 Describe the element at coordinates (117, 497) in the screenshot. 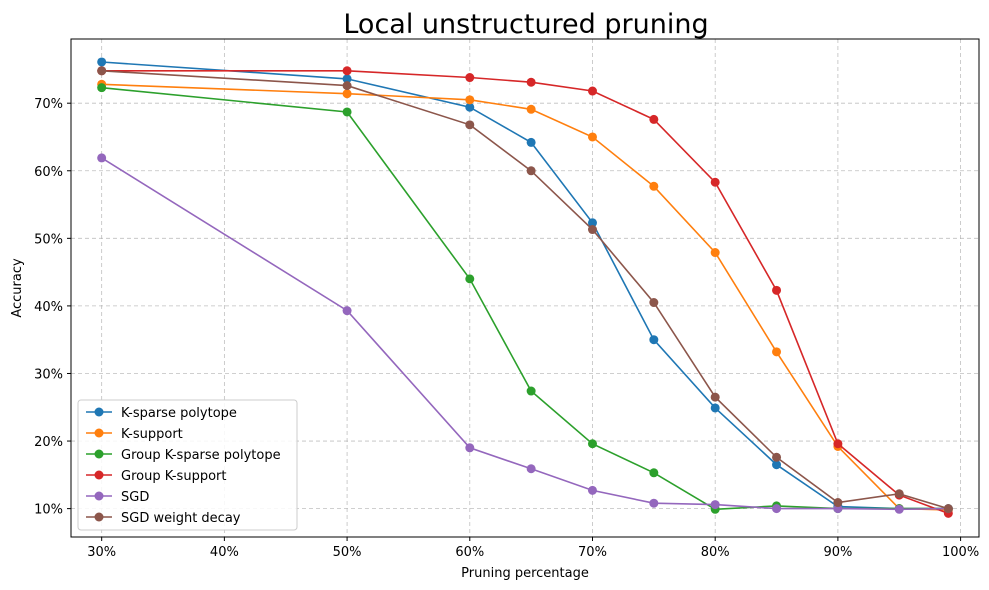

I see `legend-item: SGD` at that location.